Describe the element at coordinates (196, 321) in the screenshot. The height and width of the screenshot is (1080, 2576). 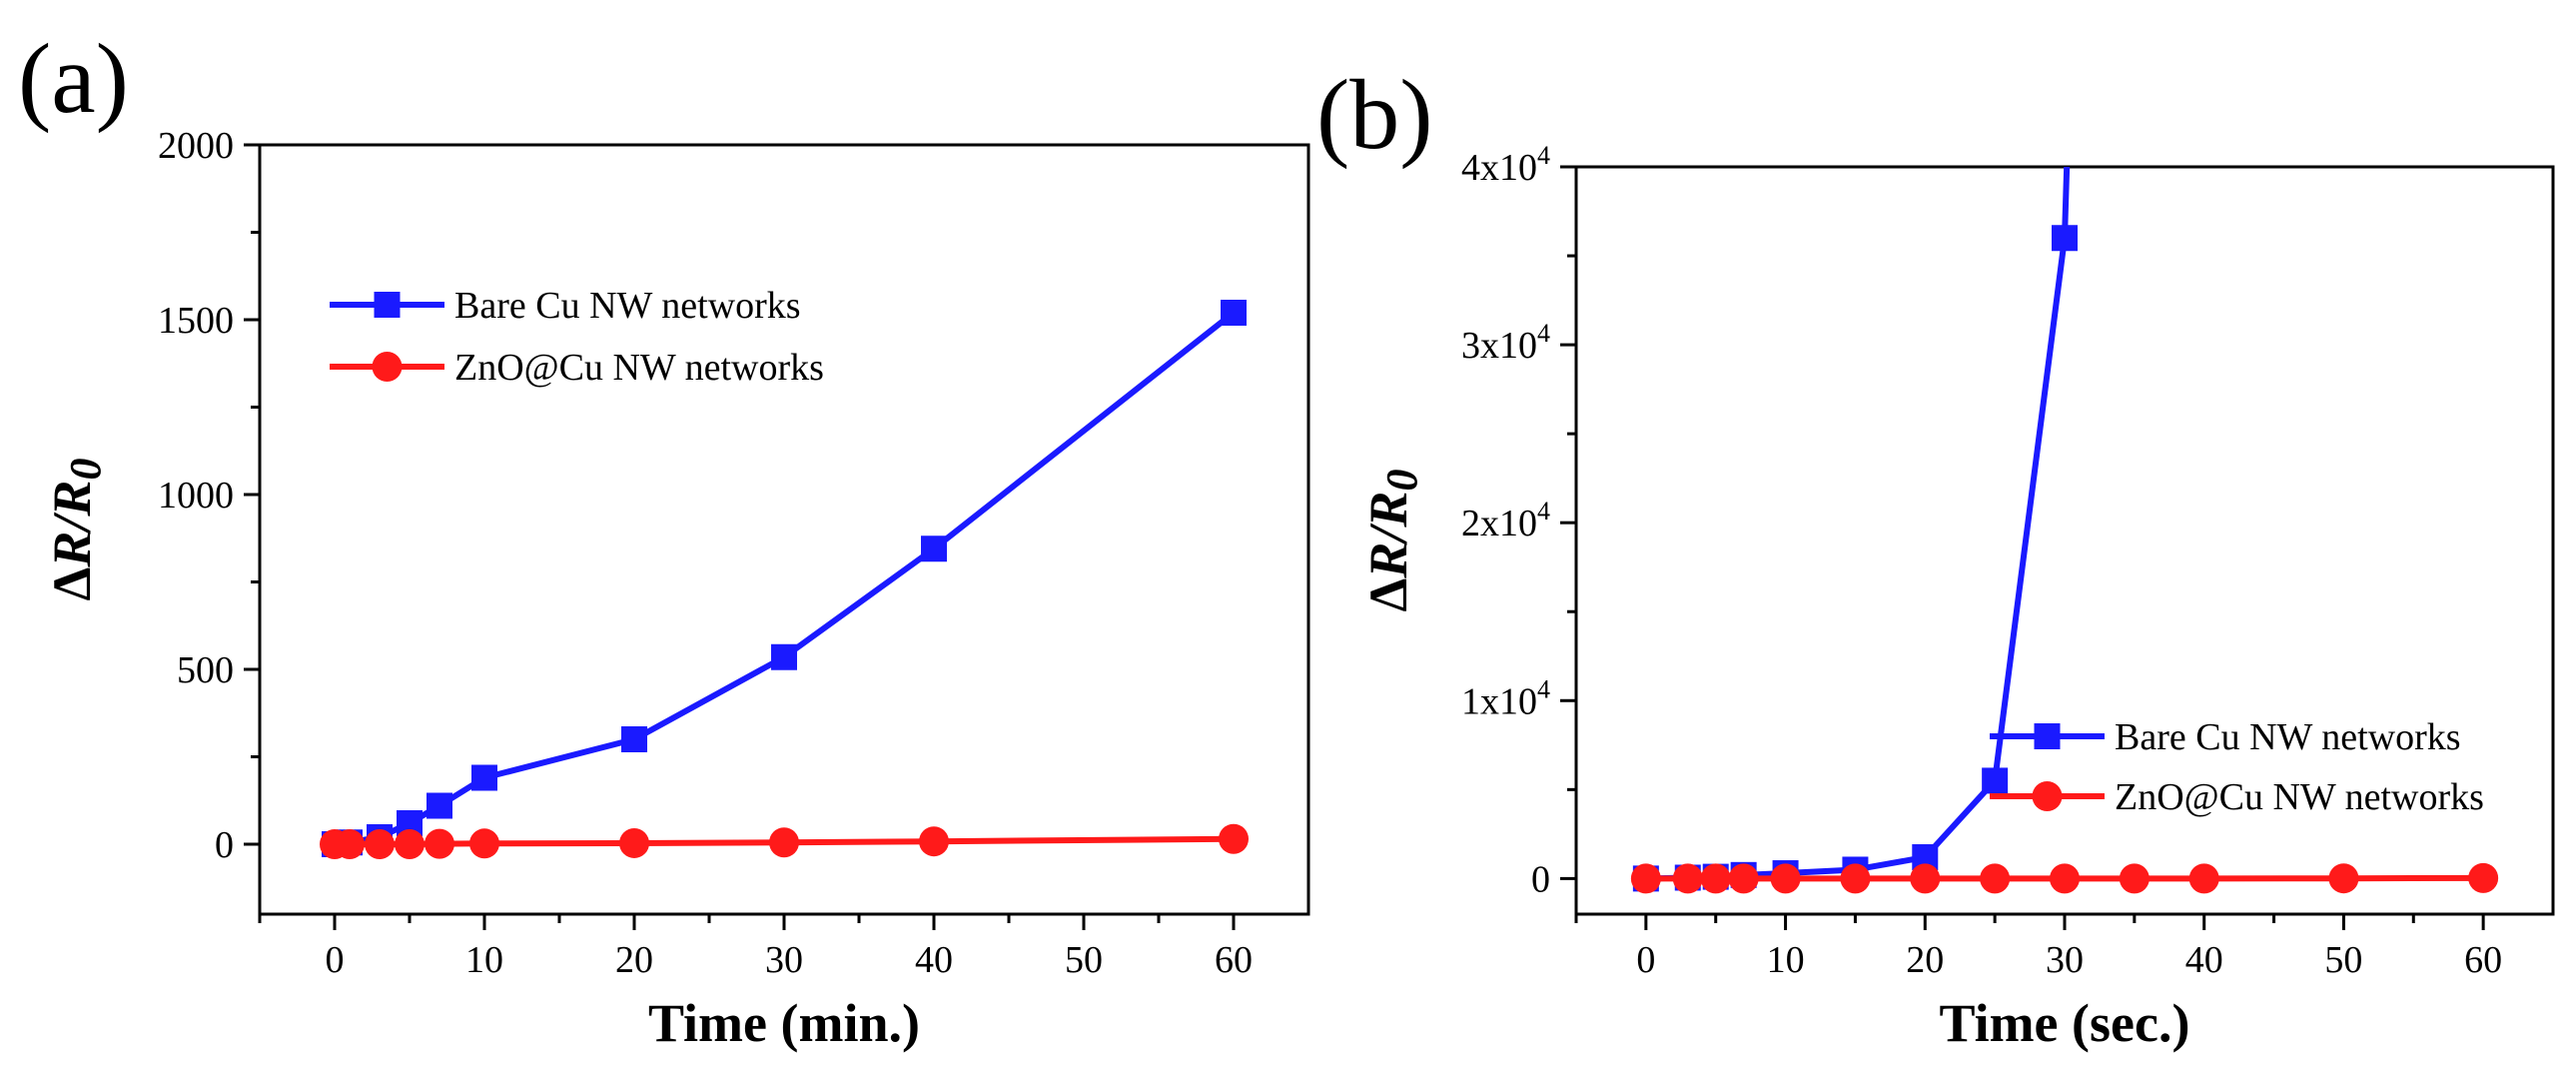
I see `y-tick-label: 1500` at that location.